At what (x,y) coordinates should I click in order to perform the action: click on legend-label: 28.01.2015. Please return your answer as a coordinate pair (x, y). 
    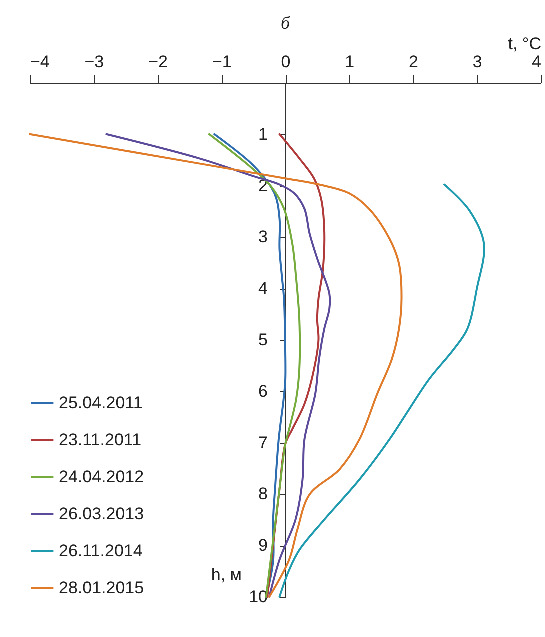
    Looking at the image, I should click on (101, 588).